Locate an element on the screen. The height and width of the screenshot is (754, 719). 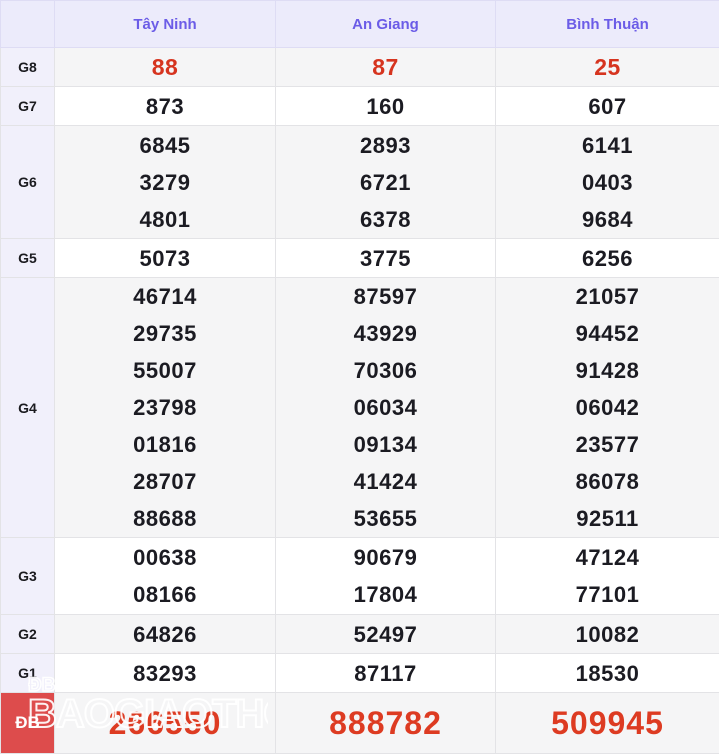
prize-number: 47124 is located at coordinates (607, 557).